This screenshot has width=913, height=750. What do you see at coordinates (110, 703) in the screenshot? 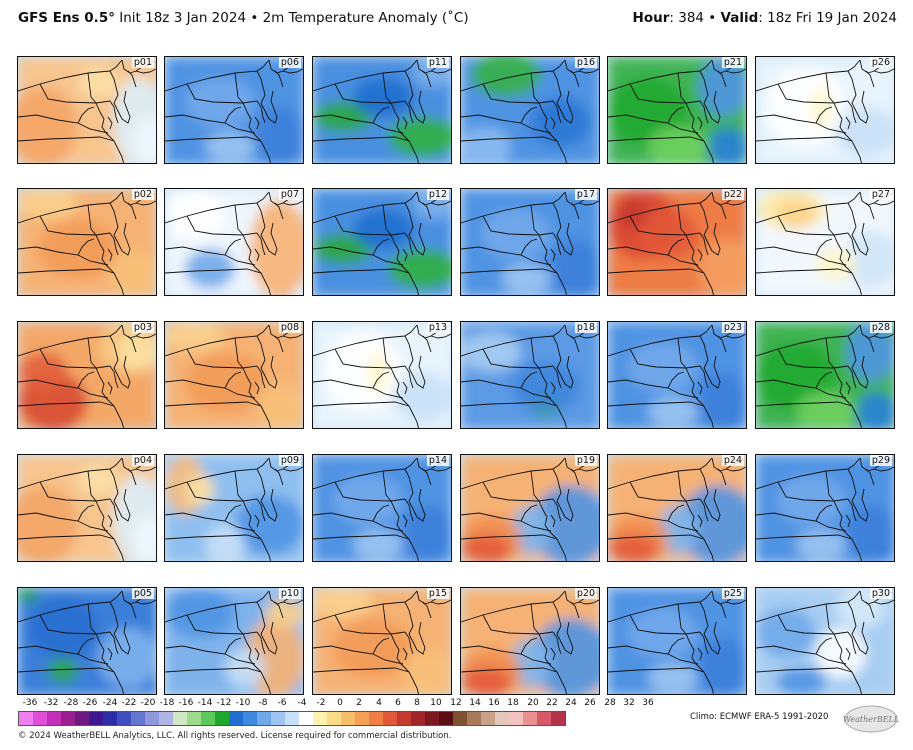
I see `colorbar-tick-label: -24` at bounding box center [110, 703].